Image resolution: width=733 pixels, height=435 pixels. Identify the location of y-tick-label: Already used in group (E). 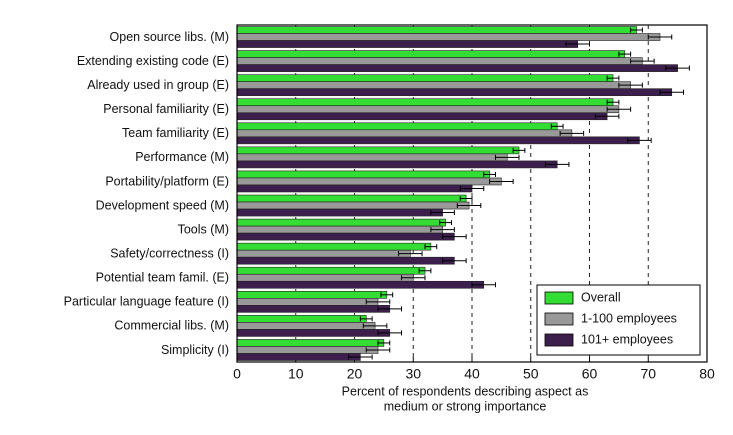
(158, 85).